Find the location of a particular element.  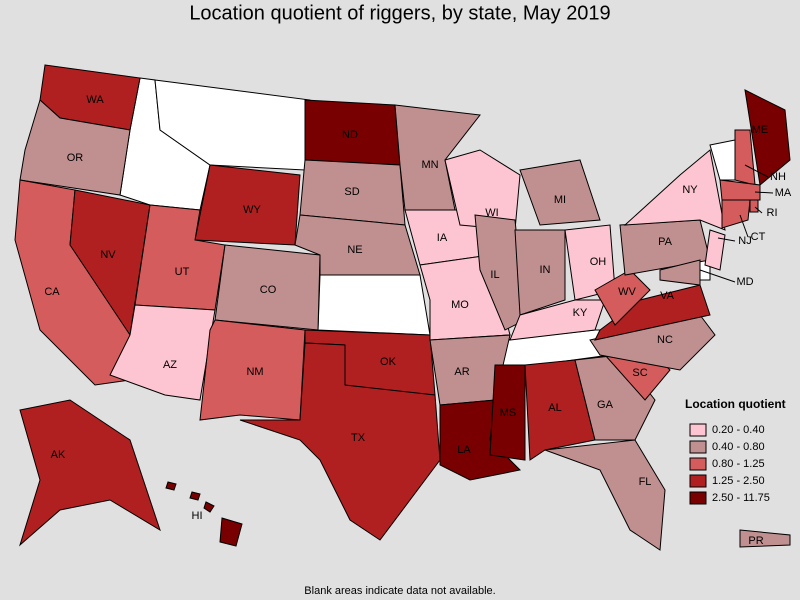

state-label: IN is located at coordinates (545, 270).